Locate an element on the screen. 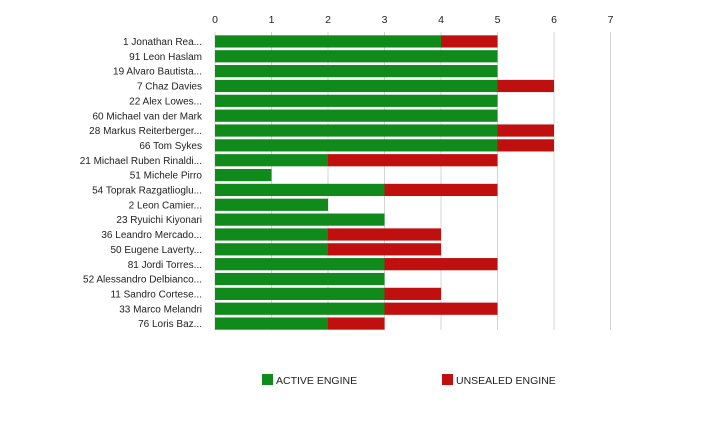 Image resolution: width=720 pixels, height=423 pixels. x-tick-label: 7 is located at coordinates (611, 20).